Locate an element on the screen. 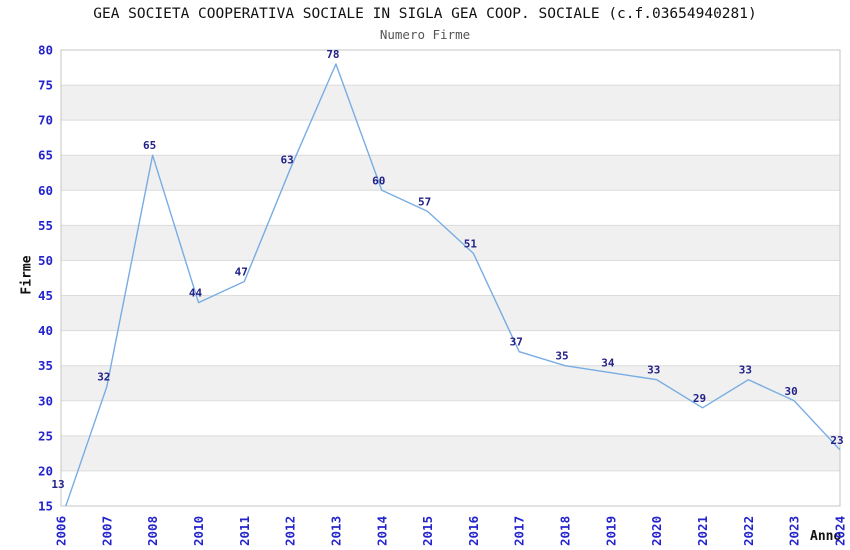  data-label: 60 is located at coordinates (378, 180).